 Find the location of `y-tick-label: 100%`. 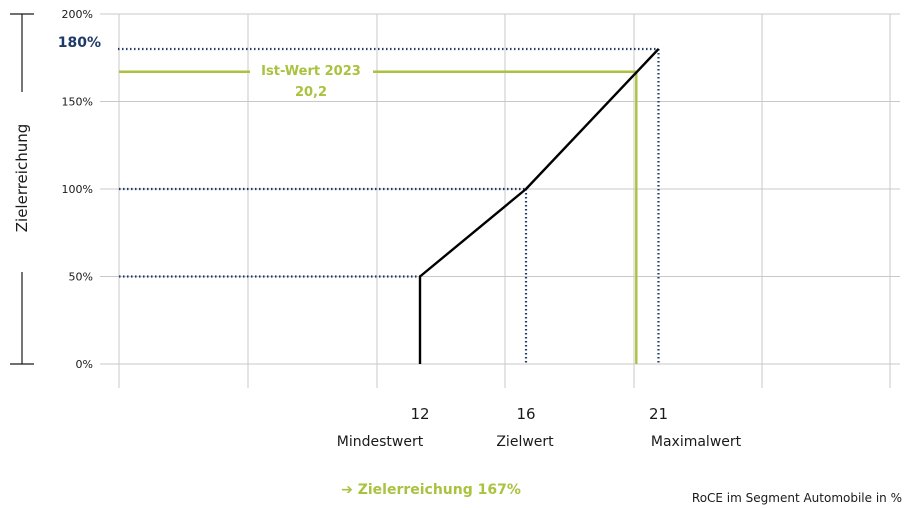

y-tick-label: 100% is located at coordinates (77, 189).